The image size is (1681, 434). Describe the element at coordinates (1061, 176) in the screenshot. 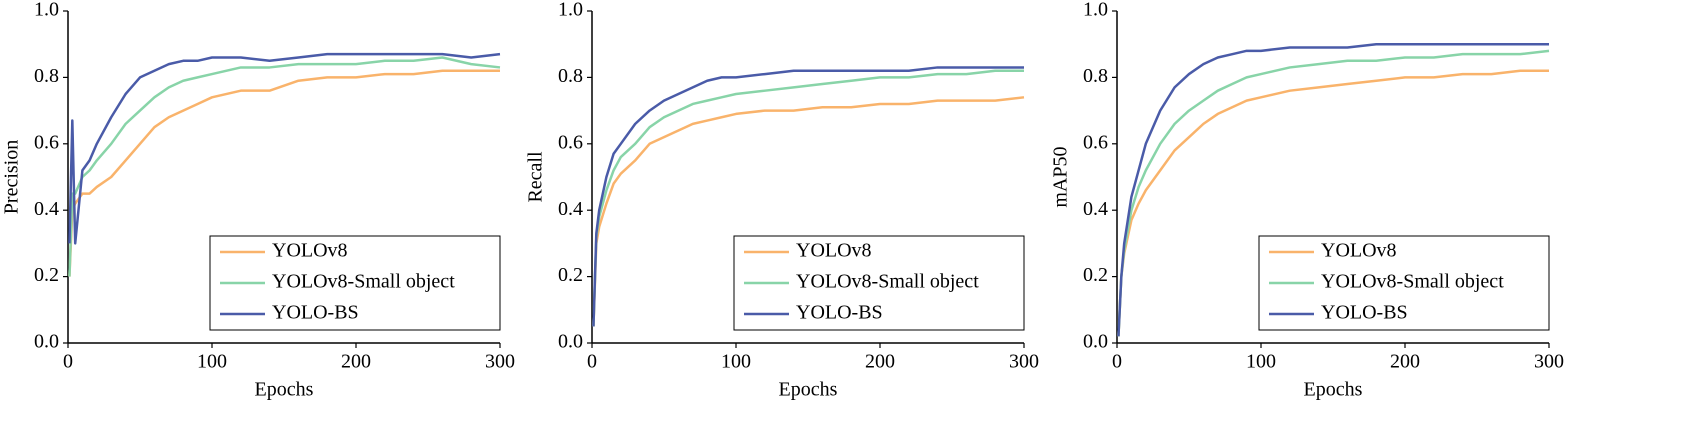

I see `y-axis-label: mAP50` at that location.